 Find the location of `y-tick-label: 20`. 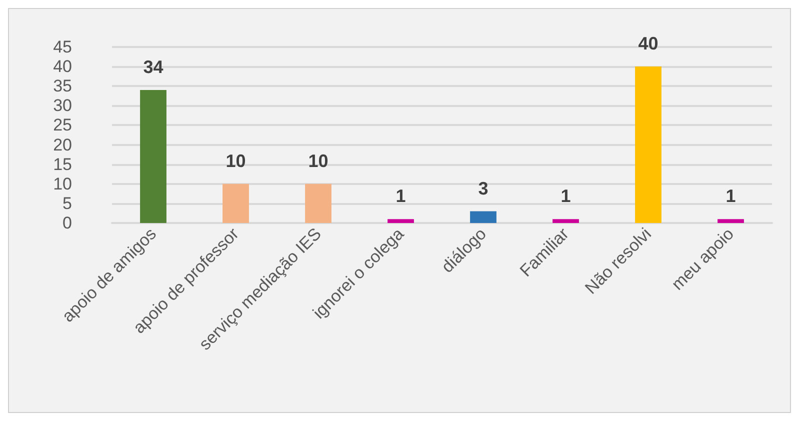

y-tick-label: 20 is located at coordinates (62, 144).